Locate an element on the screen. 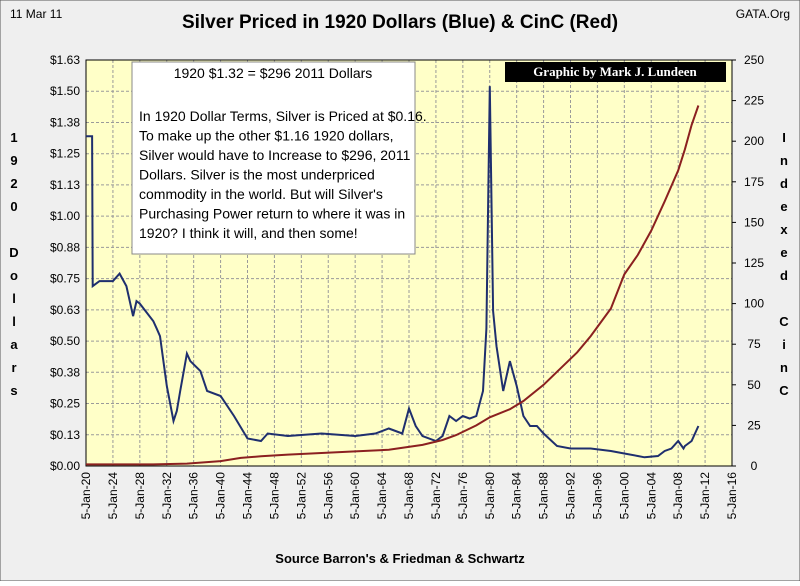 This screenshot has height=586, width=800. x-tick-label: 5-Jan-92 is located at coordinates (571, 496).